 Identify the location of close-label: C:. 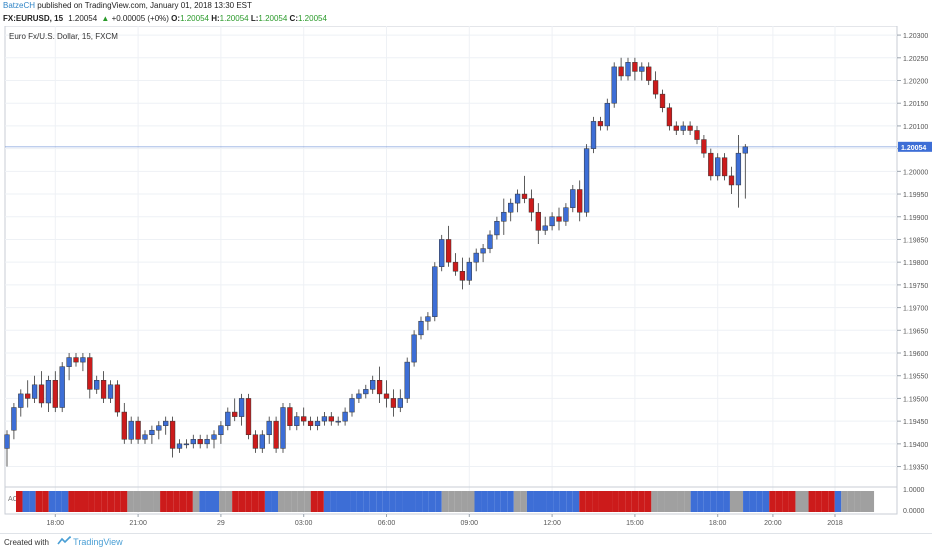
(293, 18).